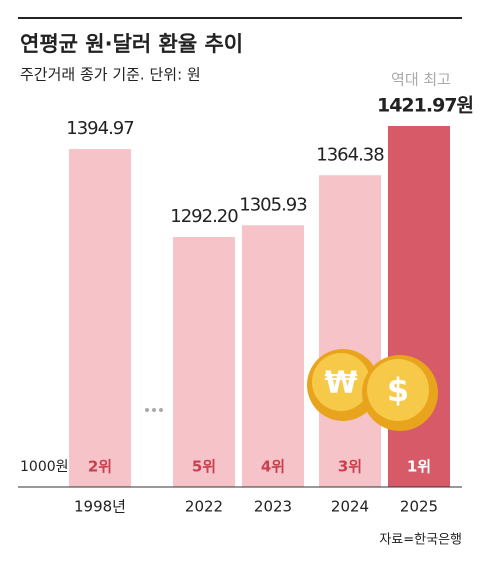 Image resolution: width=480 pixels, height=570 pixels. What do you see at coordinates (44, 467) in the screenshot?
I see `y-tick-label: 1000원` at bounding box center [44, 467].